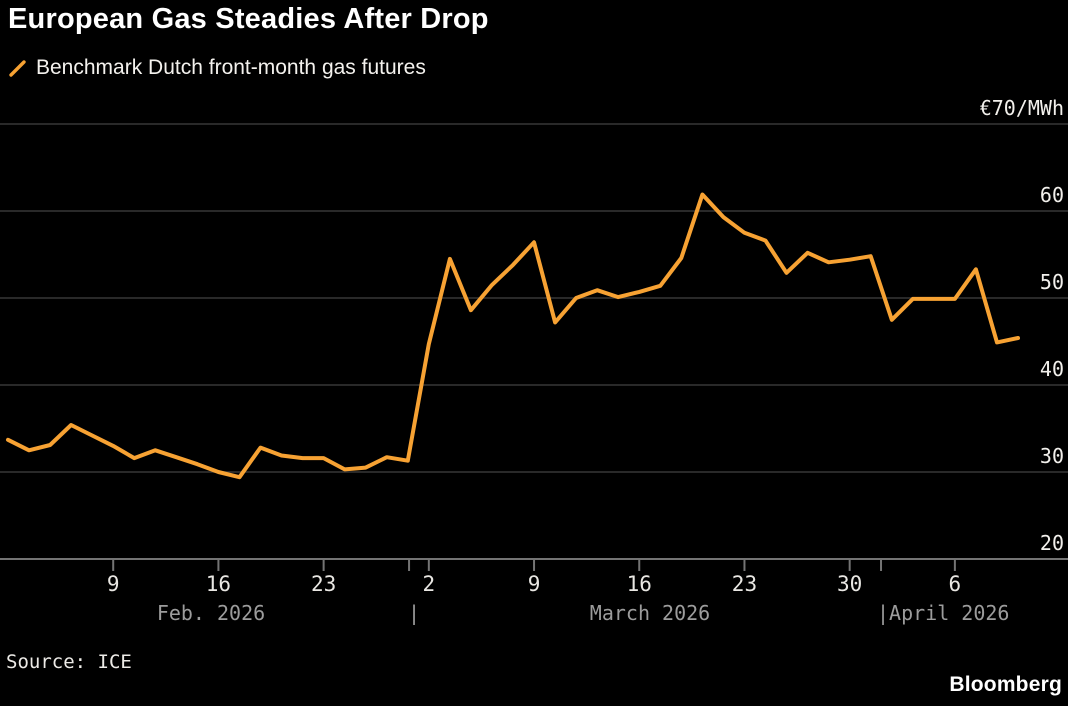 The width and height of the screenshot is (1068, 706). I want to click on x-axis-month-label: |April 2026, so click(943, 613).